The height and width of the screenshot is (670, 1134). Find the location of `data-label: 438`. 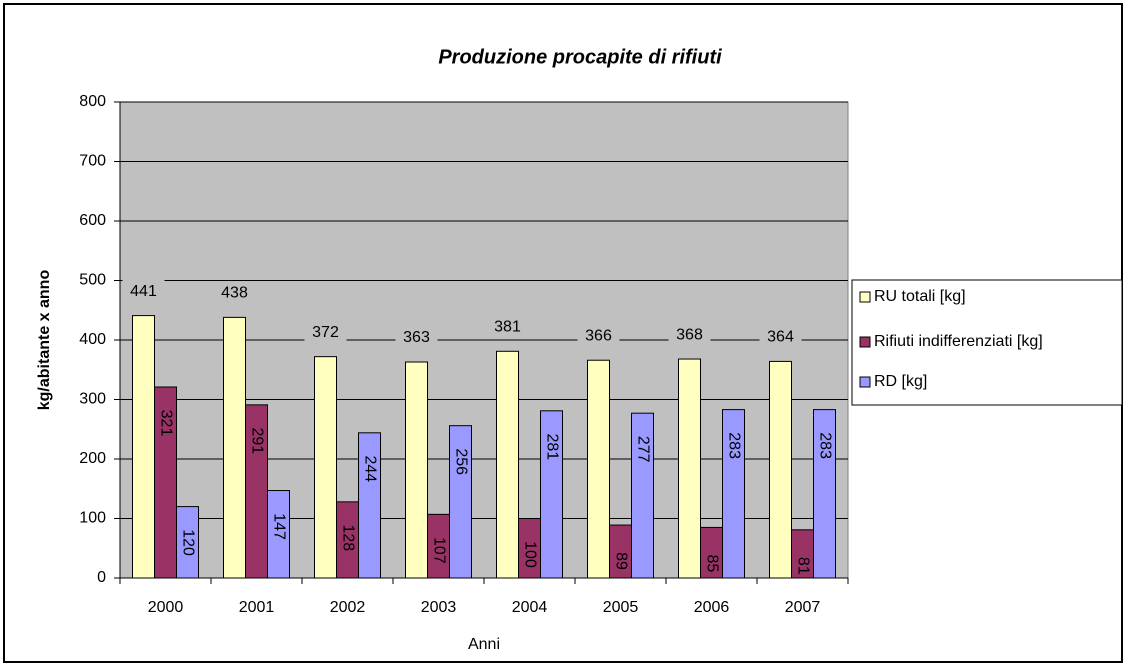

data-label: 438 is located at coordinates (234, 293).